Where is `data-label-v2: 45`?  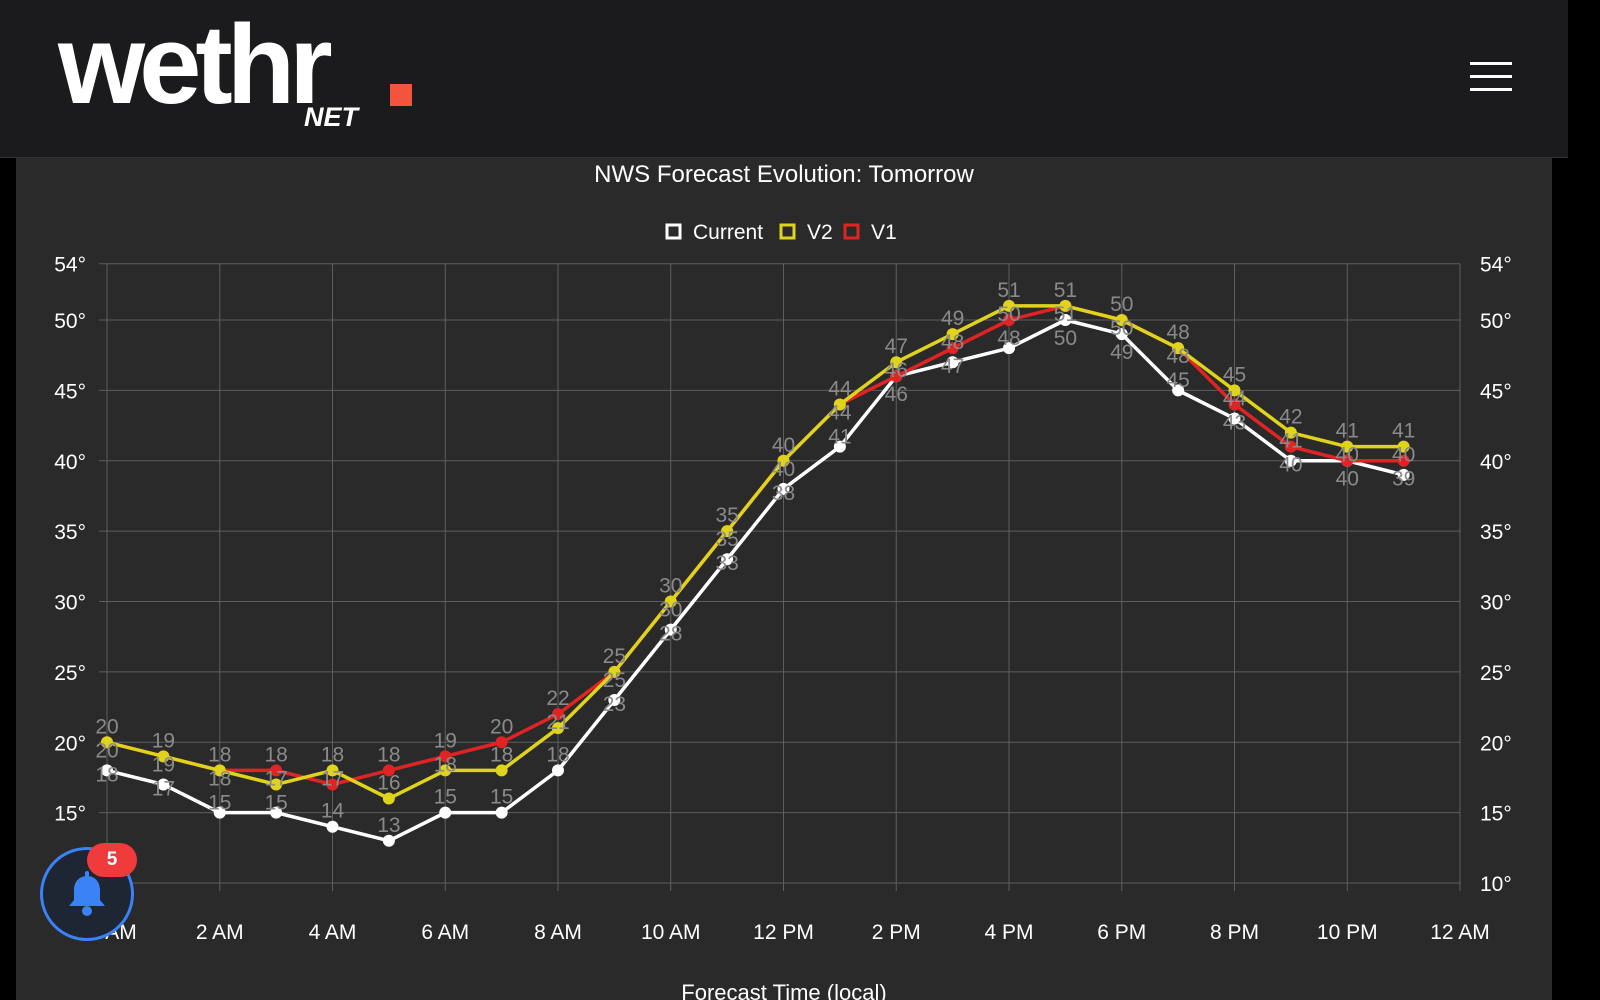 data-label-v2: 45 is located at coordinates (1234, 374).